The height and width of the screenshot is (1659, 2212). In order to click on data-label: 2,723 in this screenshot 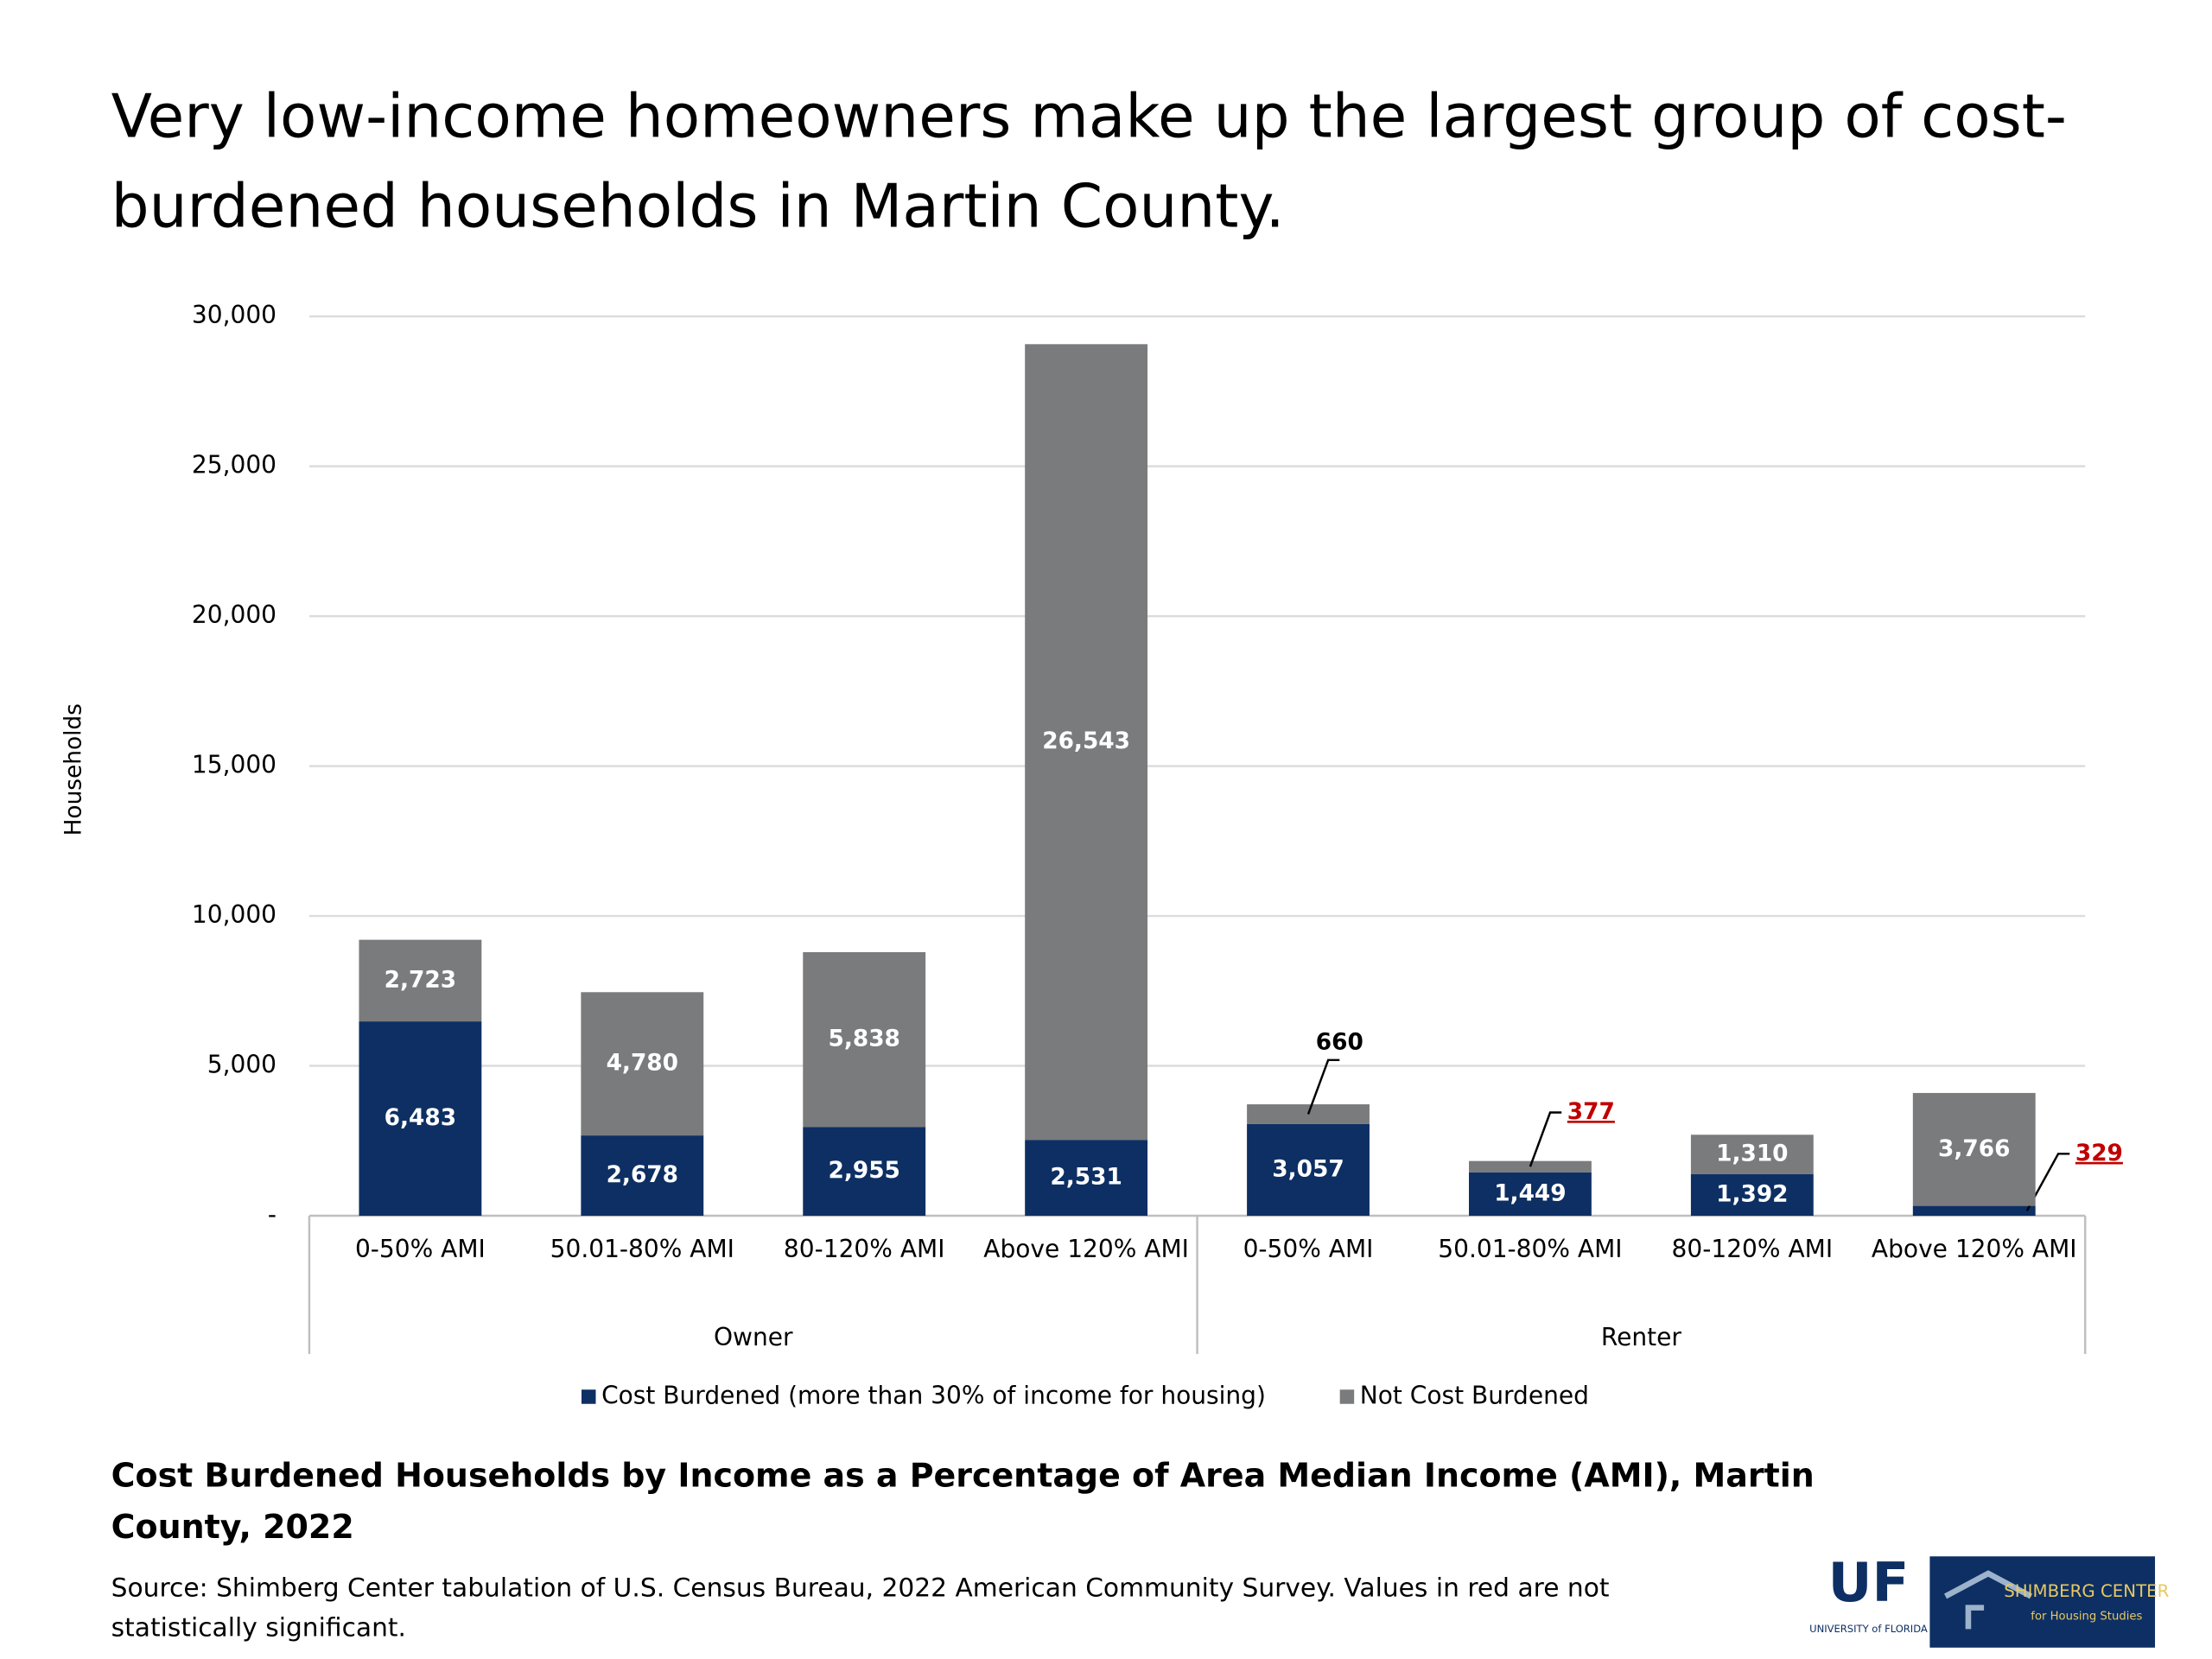, I will do `click(420, 980)`.